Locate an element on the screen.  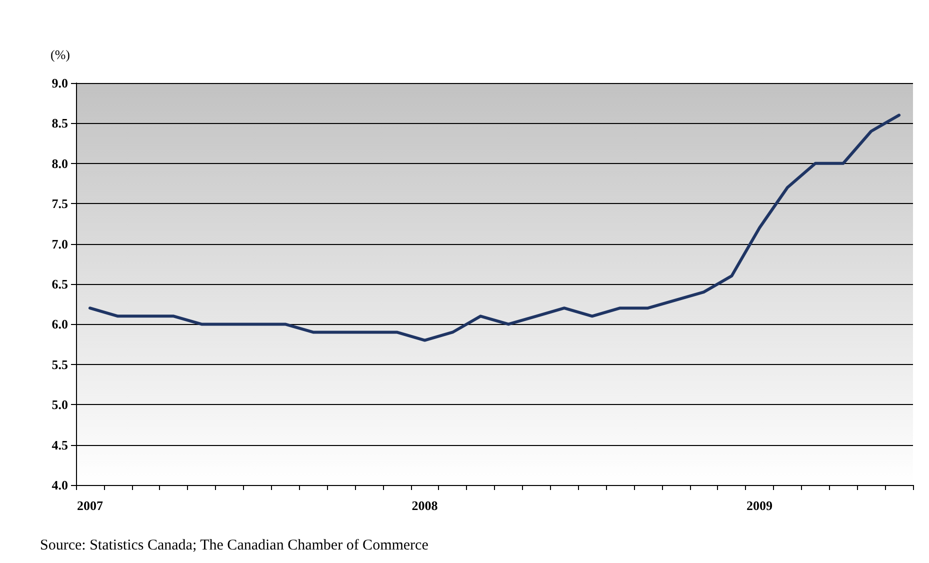
y-tick-label: 4.0 is located at coordinates (60, 485).